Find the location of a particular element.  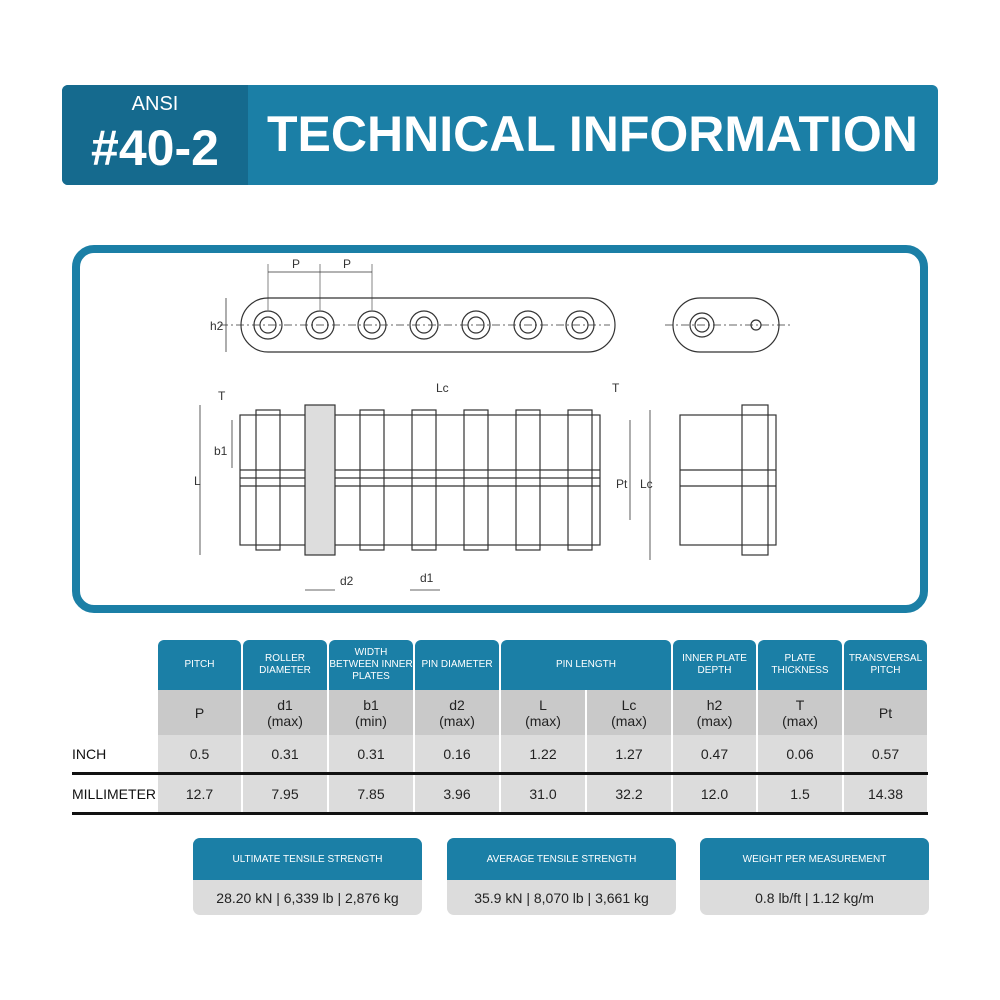

table-cell: 3.96 is located at coordinates (457, 793).